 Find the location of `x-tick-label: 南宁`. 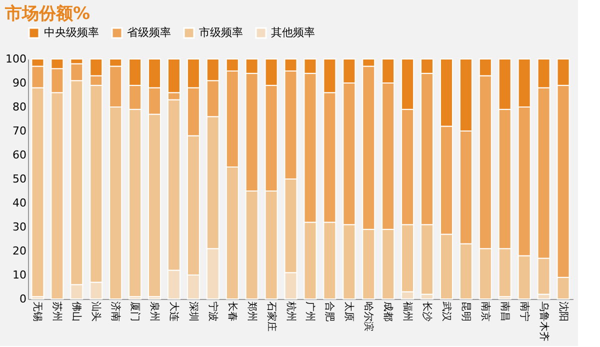

x-tick-label: 南宁 is located at coordinates (524, 312).